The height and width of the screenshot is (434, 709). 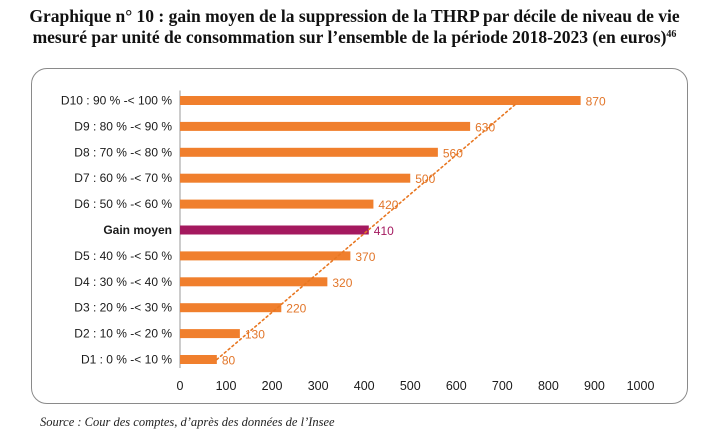 What do you see at coordinates (123, 178) in the screenshot?
I see `category-label: D7 : 60 % -< 70 %` at bounding box center [123, 178].